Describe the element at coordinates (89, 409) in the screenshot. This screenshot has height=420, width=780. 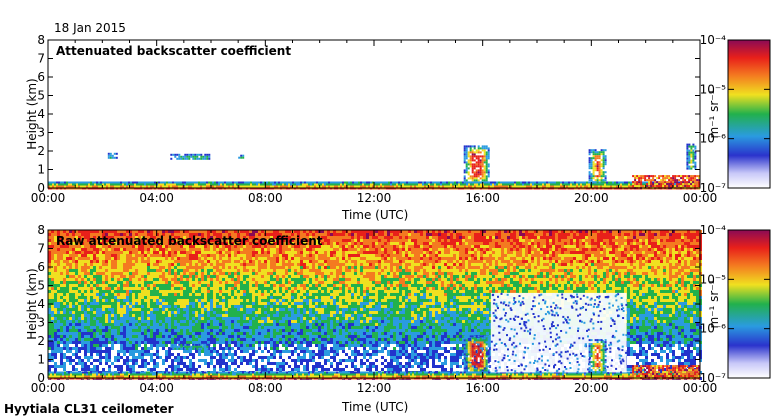
I see `instrument-caption: Hyytiala CL31 ceilometer` at that location.